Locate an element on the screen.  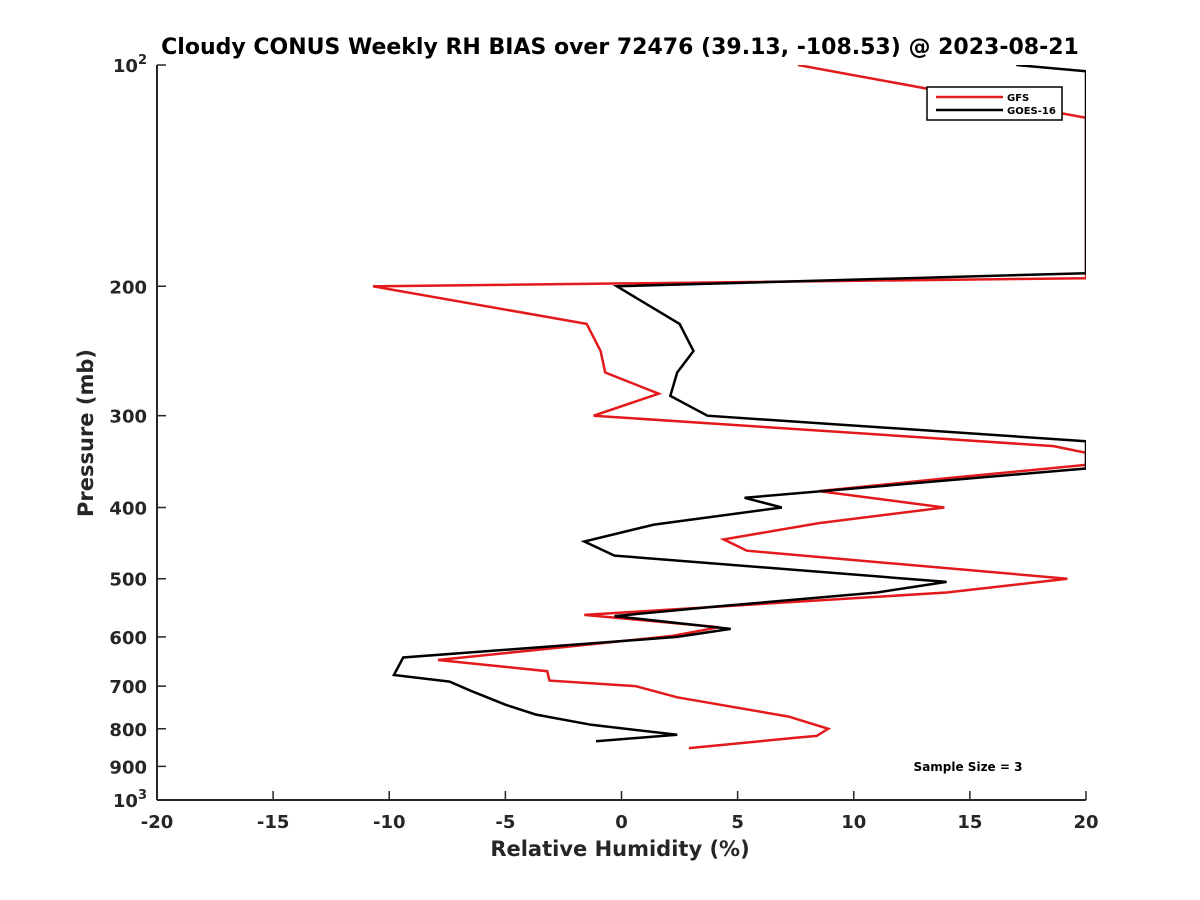
y-tick-label: 10³ is located at coordinates (130, 800).